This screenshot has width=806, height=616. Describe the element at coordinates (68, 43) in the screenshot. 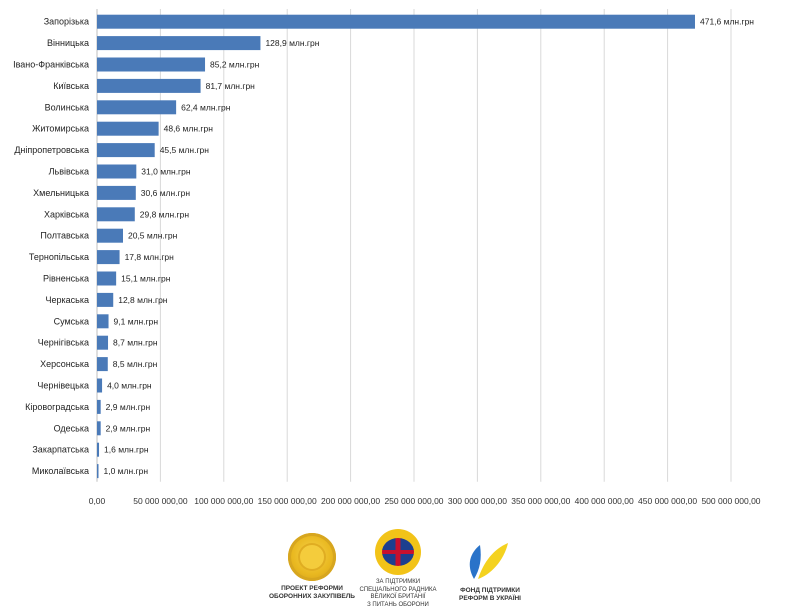

I see `category-label: Вінницька` at that location.